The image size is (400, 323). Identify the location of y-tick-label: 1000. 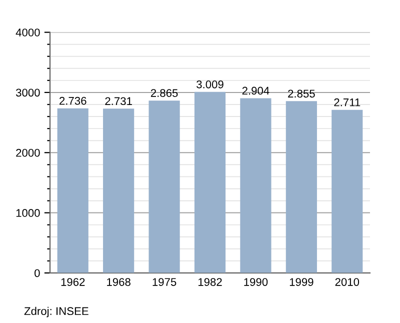
(28, 213).